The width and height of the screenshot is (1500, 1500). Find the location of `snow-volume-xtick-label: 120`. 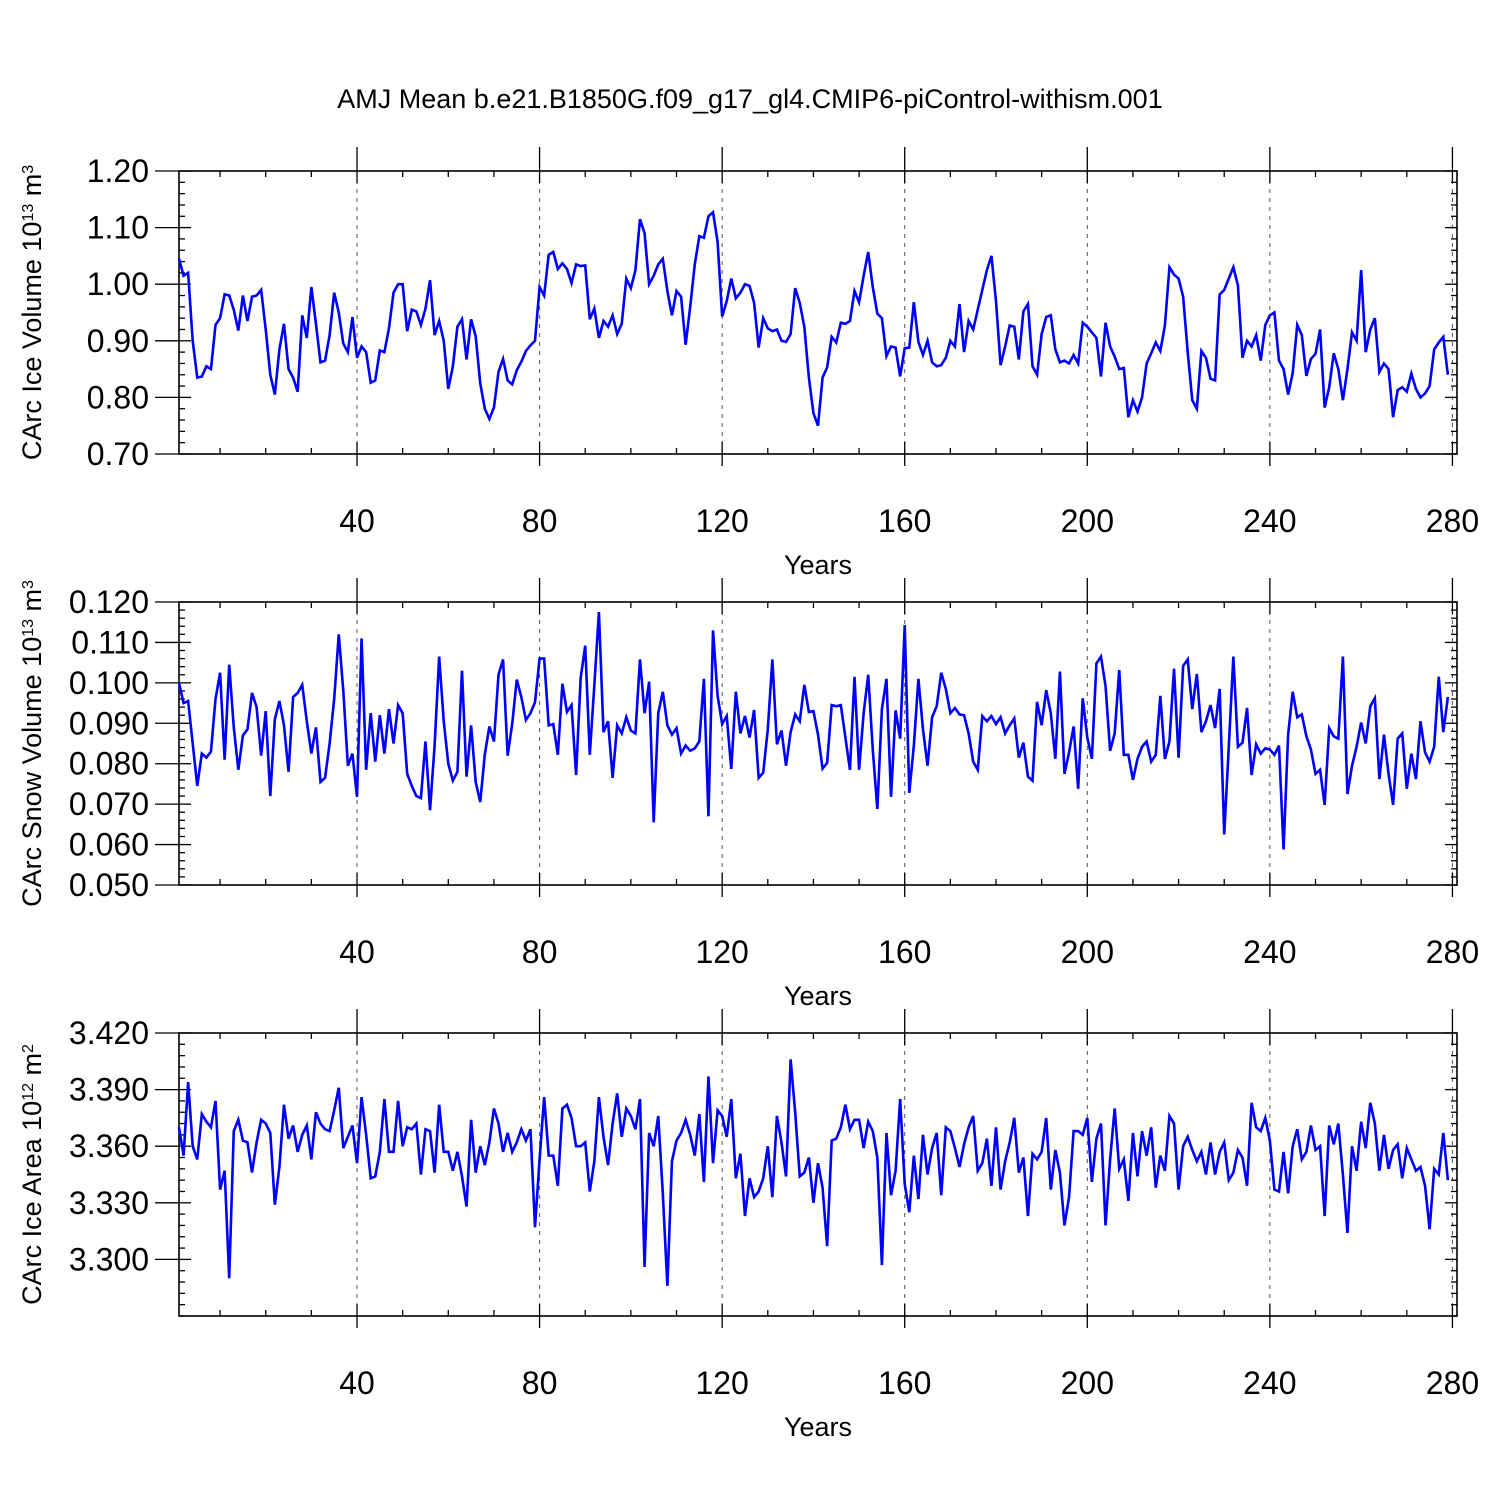

snow-volume-xtick-label: 120 is located at coordinates (721, 952).